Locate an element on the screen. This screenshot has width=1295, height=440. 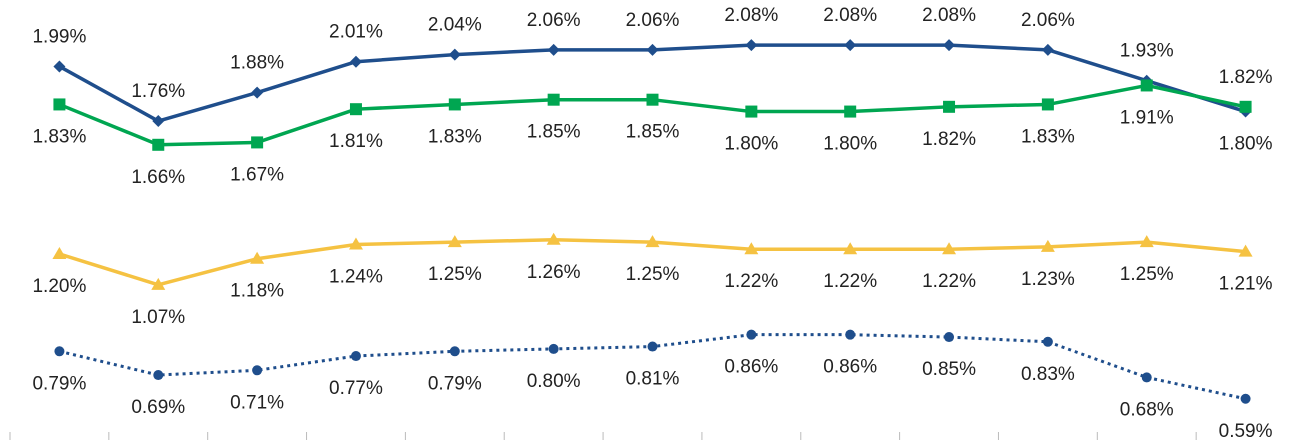
data-label: 1.66% is located at coordinates (158, 177).